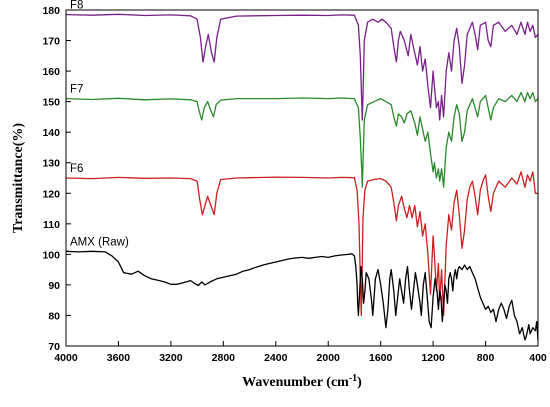 This screenshot has width=550, height=407. What do you see at coordinates (18, 178) in the screenshot?
I see `y-axis-title: Transmittance(%)` at bounding box center [18, 178].